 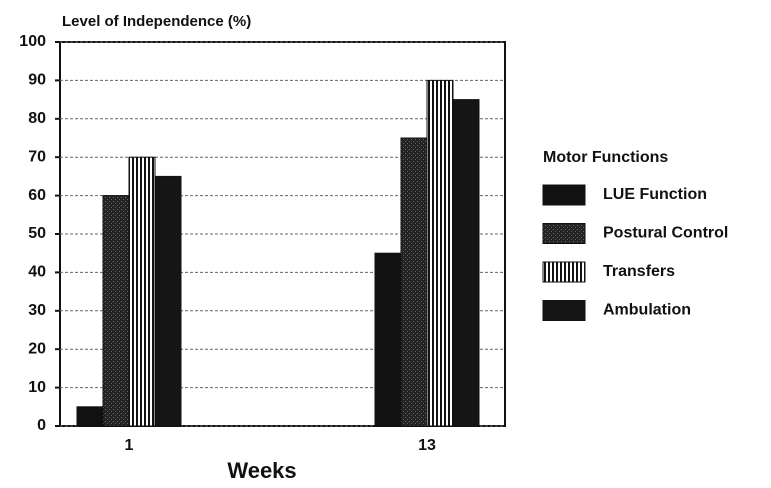 I want to click on y-tick-label: 60, so click(x=37, y=195).